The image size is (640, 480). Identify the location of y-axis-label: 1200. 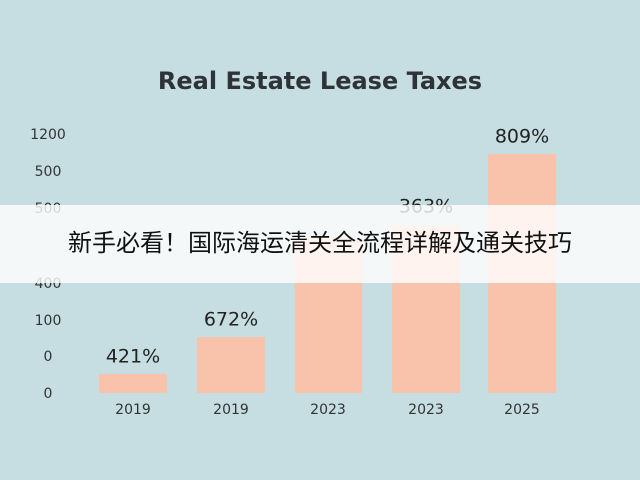
(48, 135).